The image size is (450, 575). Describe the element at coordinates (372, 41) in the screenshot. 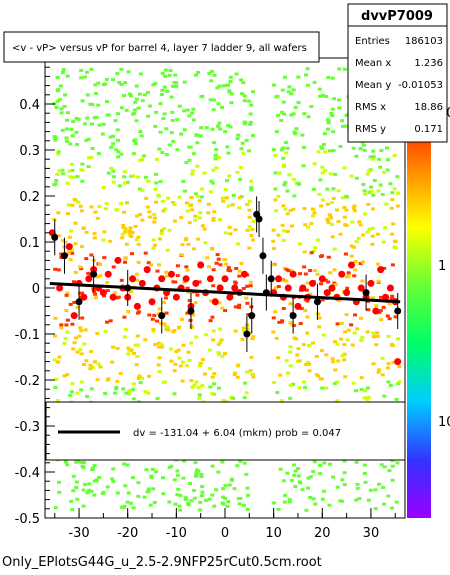

I see `stats-label-entries: Entries` at that location.